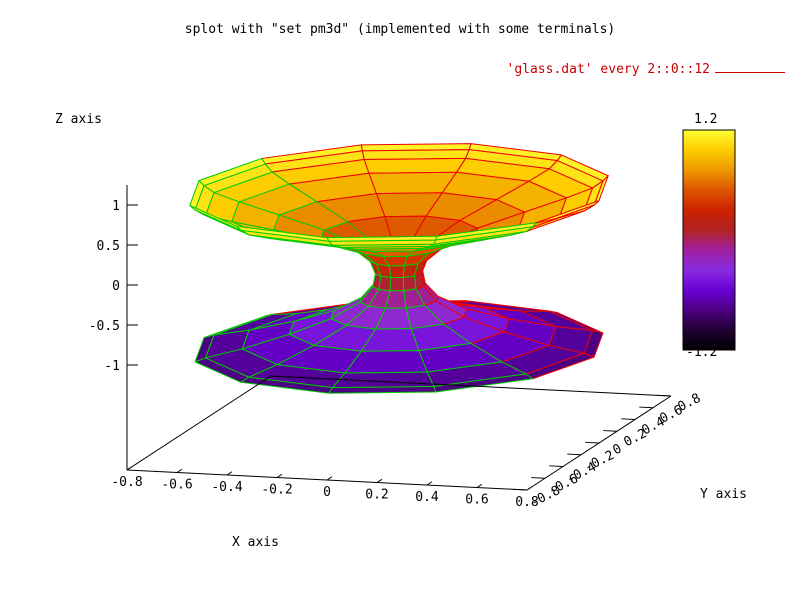 This screenshot has width=800, height=600. Describe the element at coordinates (126, 482) in the screenshot. I see `x-tick-label: -0.8` at that location.